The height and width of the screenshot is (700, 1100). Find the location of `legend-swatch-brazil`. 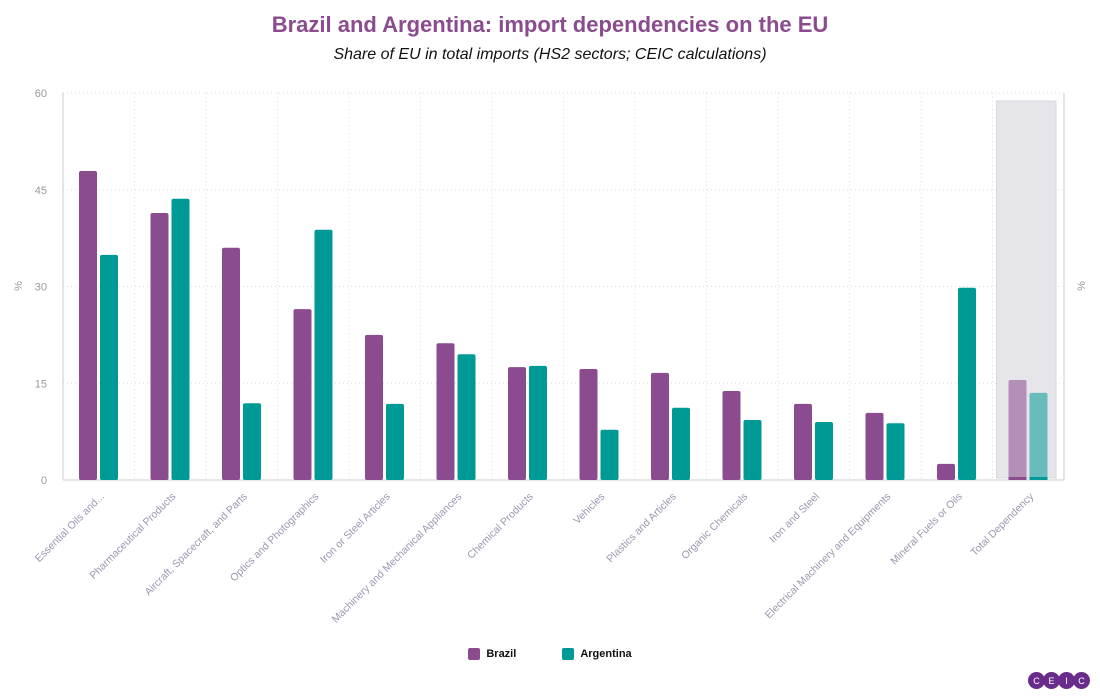

legend-swatch-brazil is located at coordinates (474, 654).